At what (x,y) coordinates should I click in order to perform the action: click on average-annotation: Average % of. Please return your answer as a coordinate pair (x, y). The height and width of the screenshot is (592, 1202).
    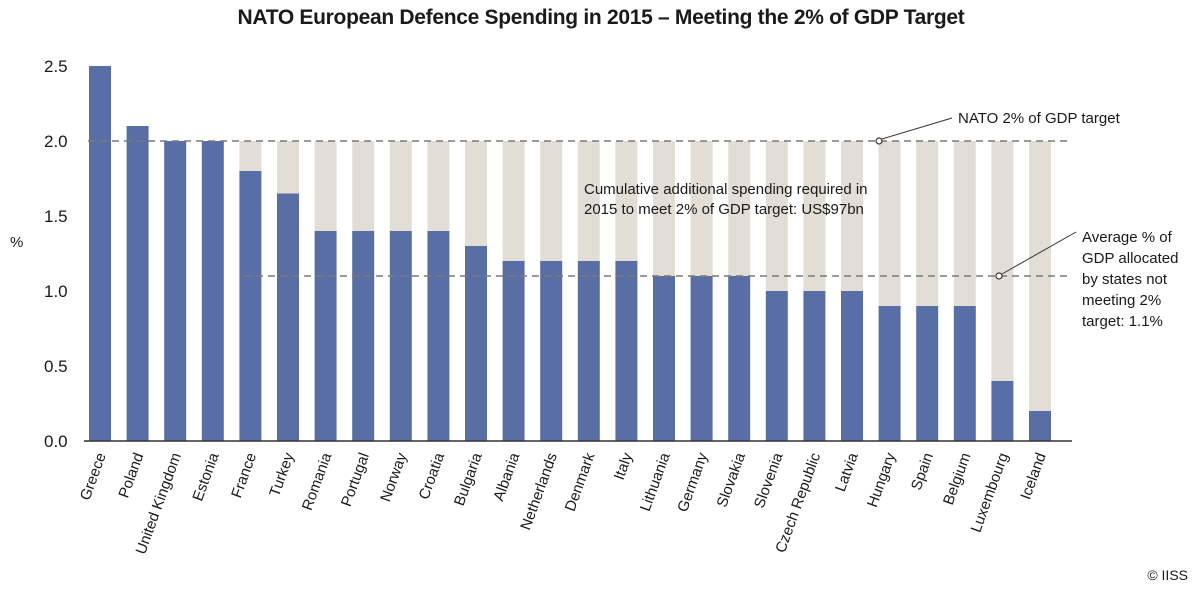
    Looking at the image, I should click on (1127, 237).